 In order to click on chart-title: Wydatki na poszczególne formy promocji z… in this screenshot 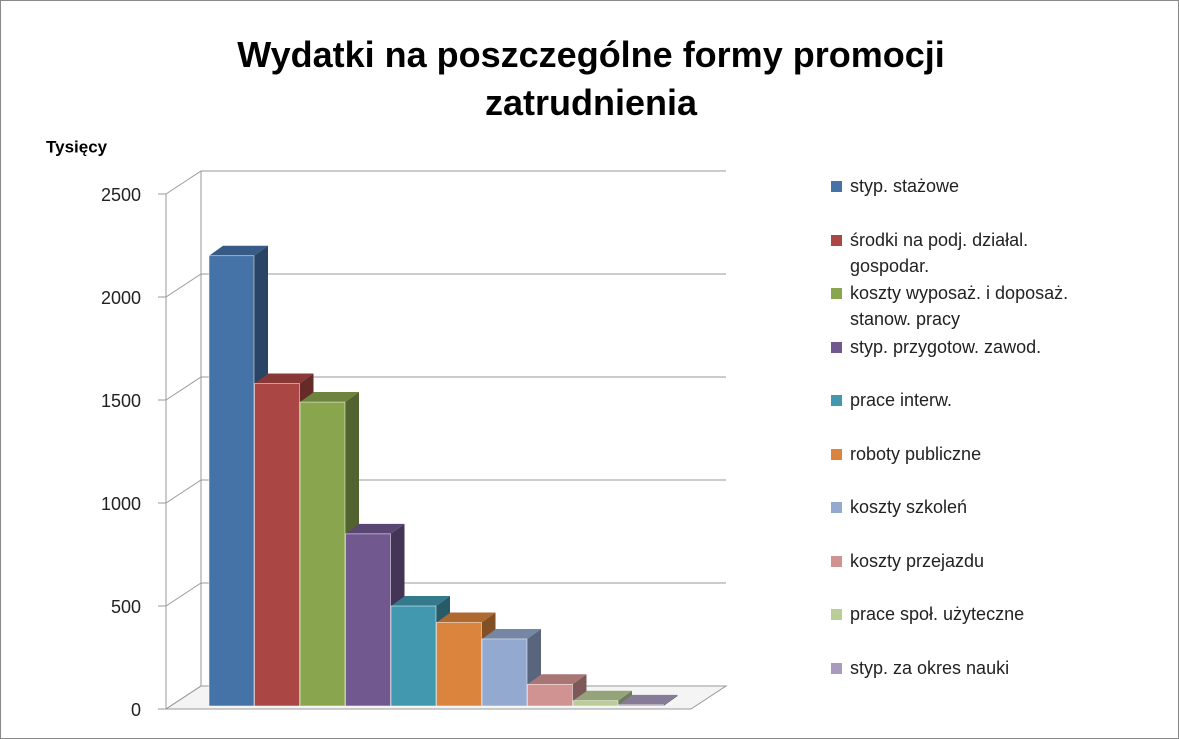, I will do `click(591, 78)`.